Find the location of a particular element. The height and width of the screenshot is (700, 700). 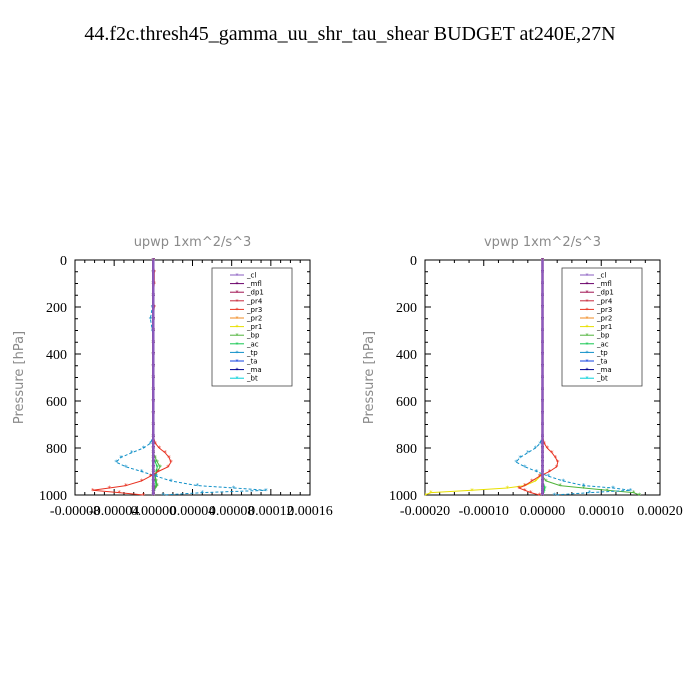

x-tick-label: 0.00004 is located at coordinates (193, 511).